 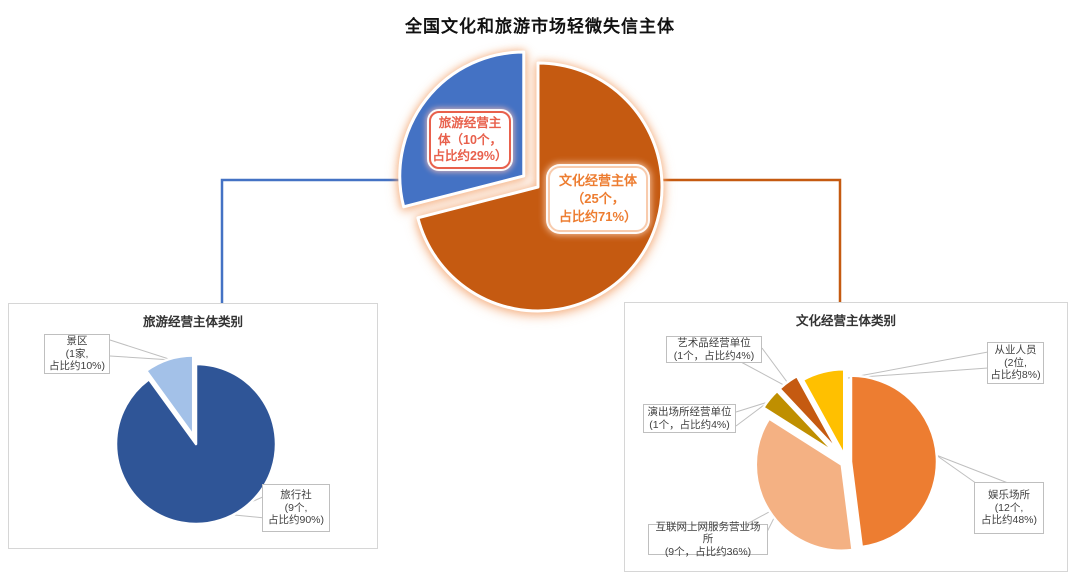 I want to click on callout-entertainment-venue: 娱乐场所 (12个, 占比约48%), so click(x=1009, y=508).